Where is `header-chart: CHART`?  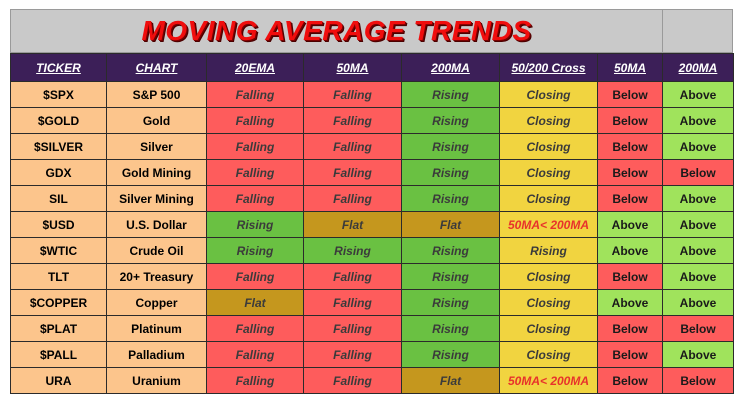 header-chart: CHART is located at coordinates (156, 67).